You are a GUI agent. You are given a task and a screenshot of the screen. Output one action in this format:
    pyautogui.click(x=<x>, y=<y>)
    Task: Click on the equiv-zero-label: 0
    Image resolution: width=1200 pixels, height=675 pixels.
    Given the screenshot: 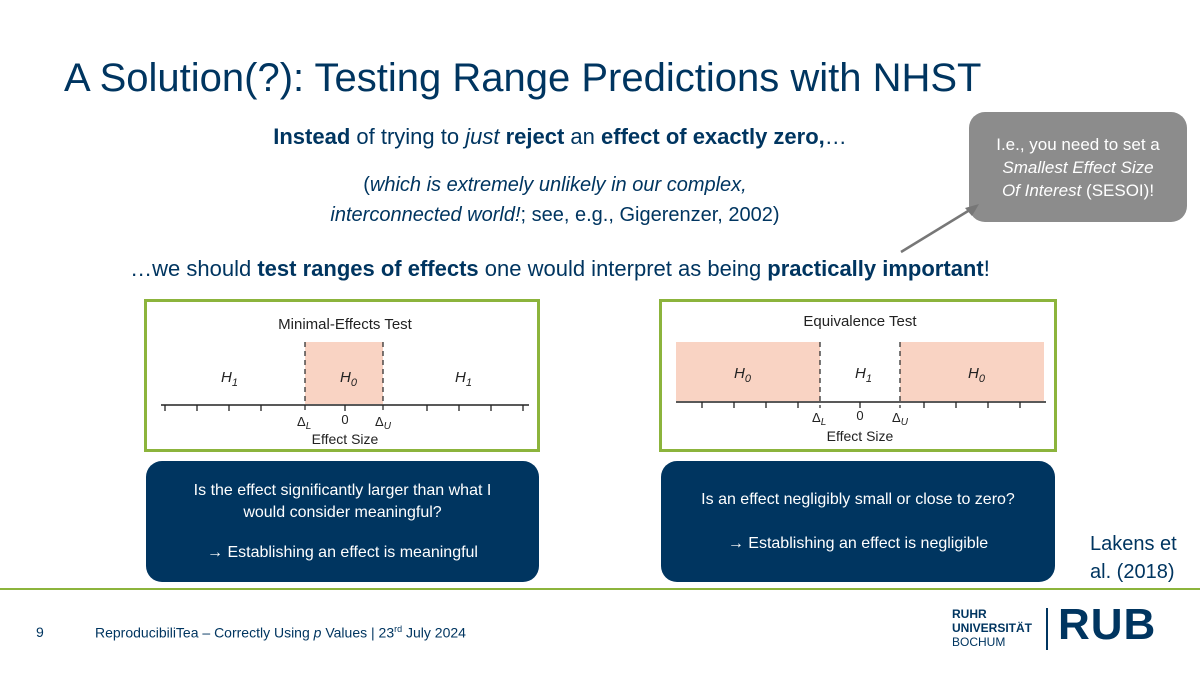 What is the action you would take?
    pyautogui.click(x=859, y=415)
    